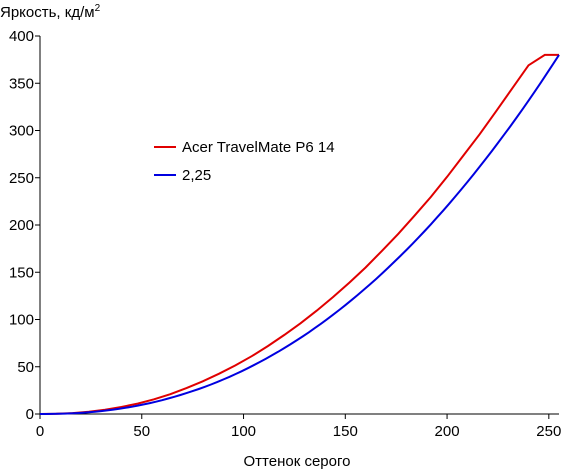 This screenshot has height=469, width=562. What do you see at coordinates (98, 8) in the screenshot?
I see `y-axis-title-superscript: 2` at bounding box center [98, 8].